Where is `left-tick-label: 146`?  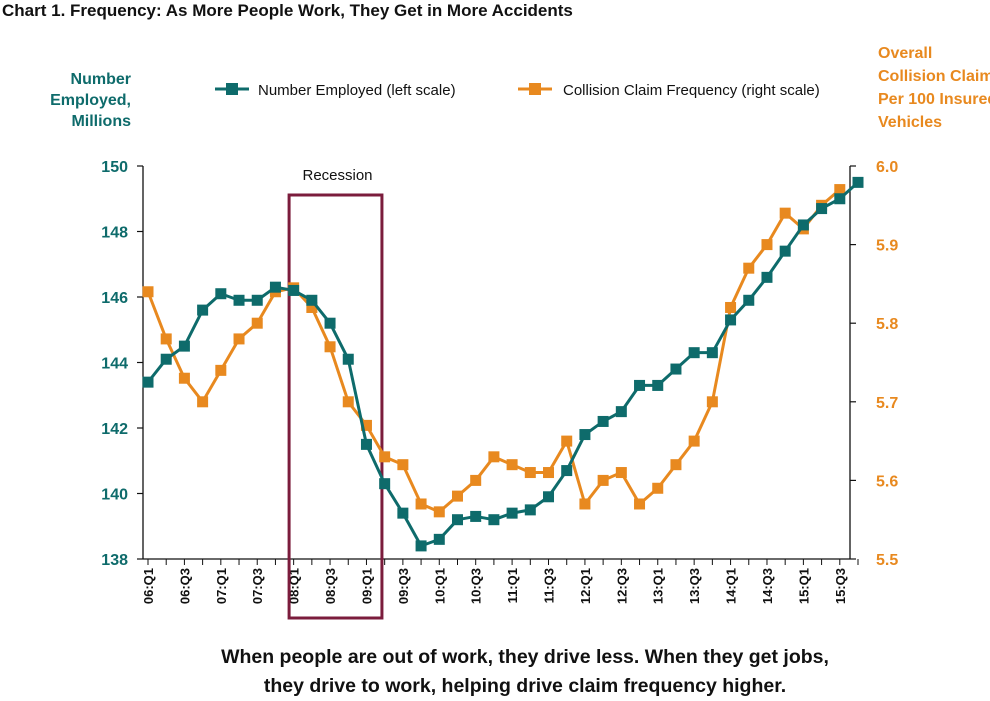
left-tick-label: 146 is located at coordinates (114, 298).